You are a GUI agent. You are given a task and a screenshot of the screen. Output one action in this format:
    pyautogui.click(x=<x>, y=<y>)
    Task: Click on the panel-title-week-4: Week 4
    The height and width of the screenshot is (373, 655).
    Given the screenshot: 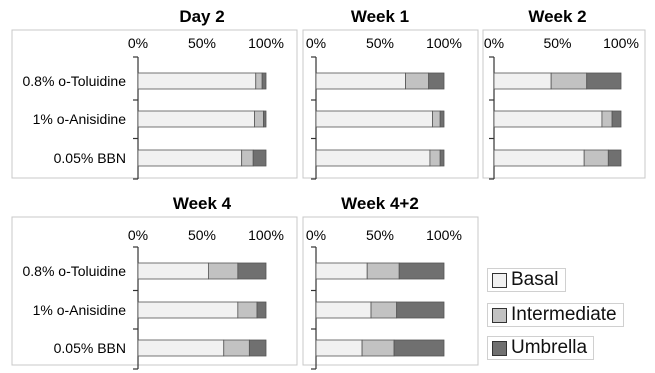 What is the action you would take?
    pyautogui.click(x=202, y=203)
    